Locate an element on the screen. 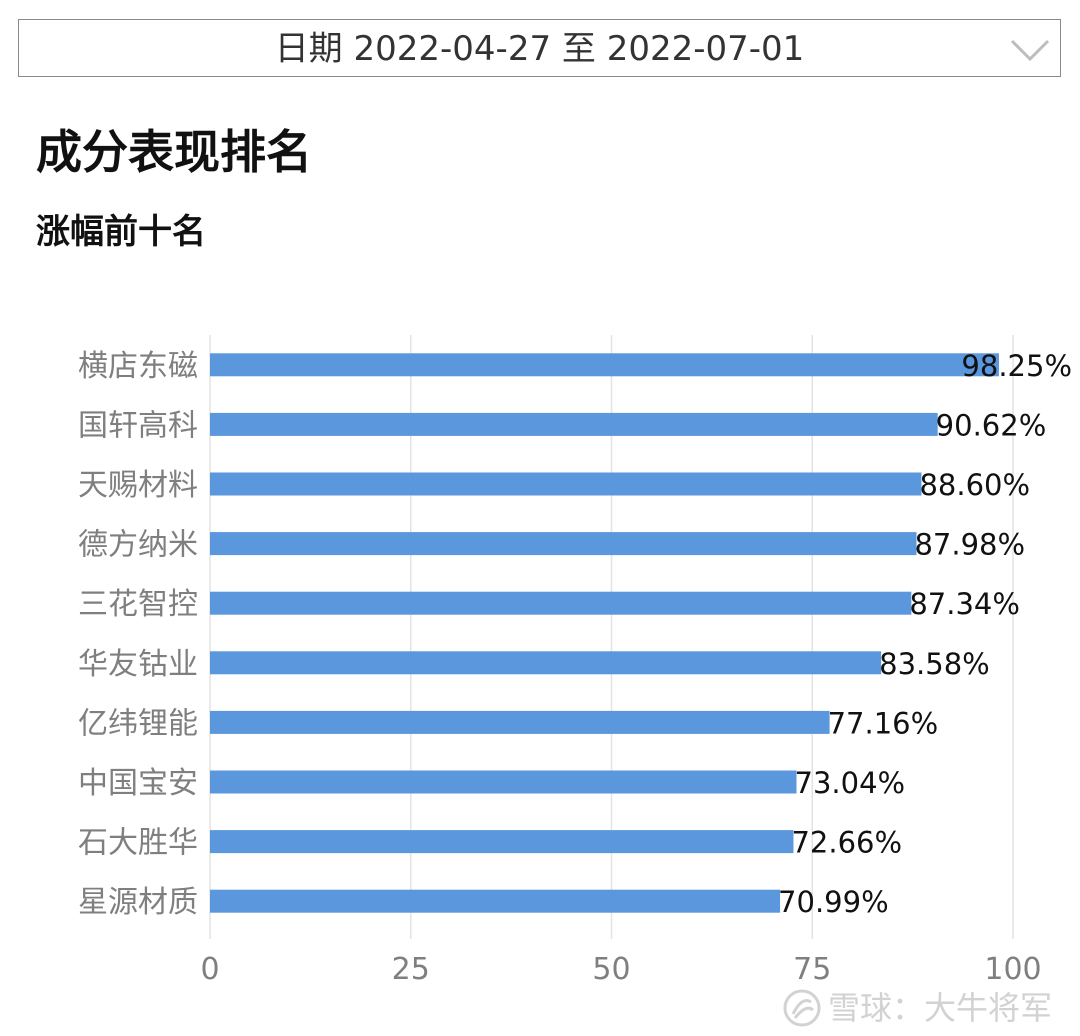  category-label: 星源材质 is located at coordinates (138, 902).